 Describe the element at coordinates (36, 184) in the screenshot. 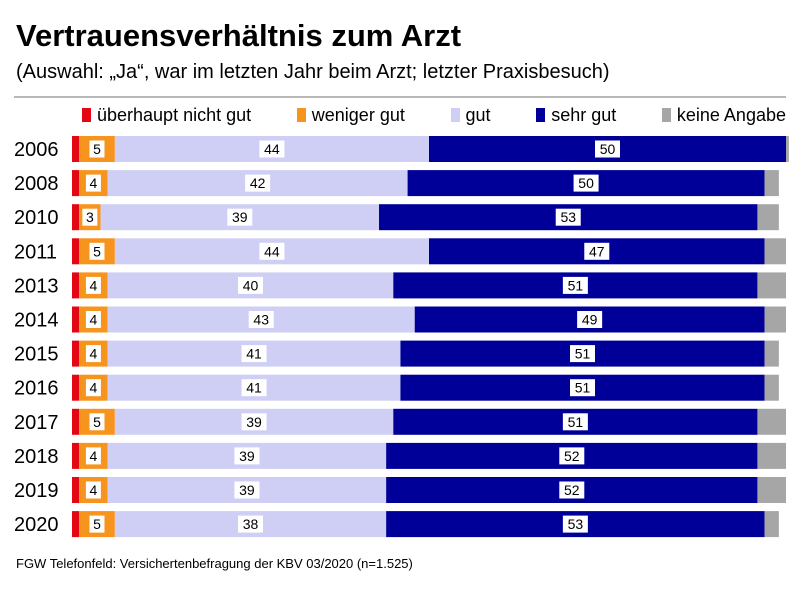

I see `year-label: 2008` at that location.